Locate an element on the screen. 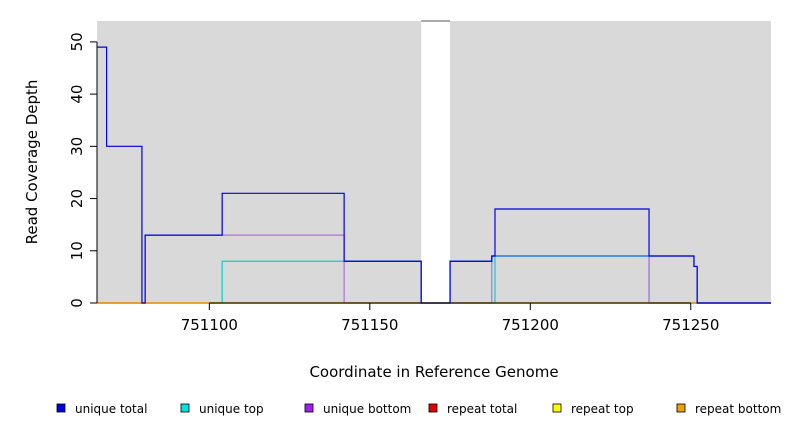  x-tick-label: 751100 is located at coordinates (209, 325).